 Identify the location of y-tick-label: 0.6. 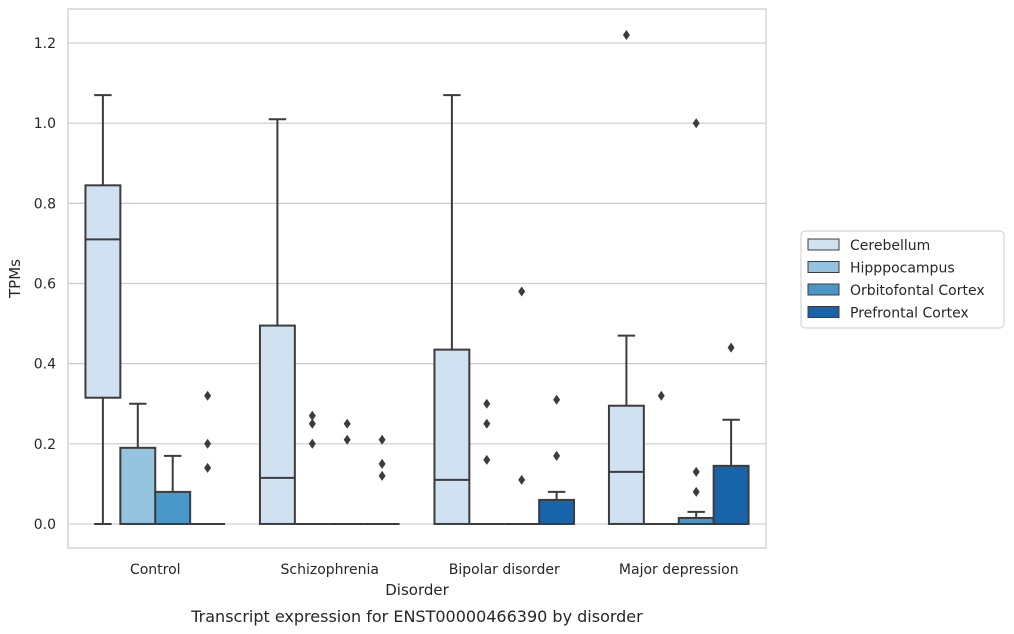
(45, 285).